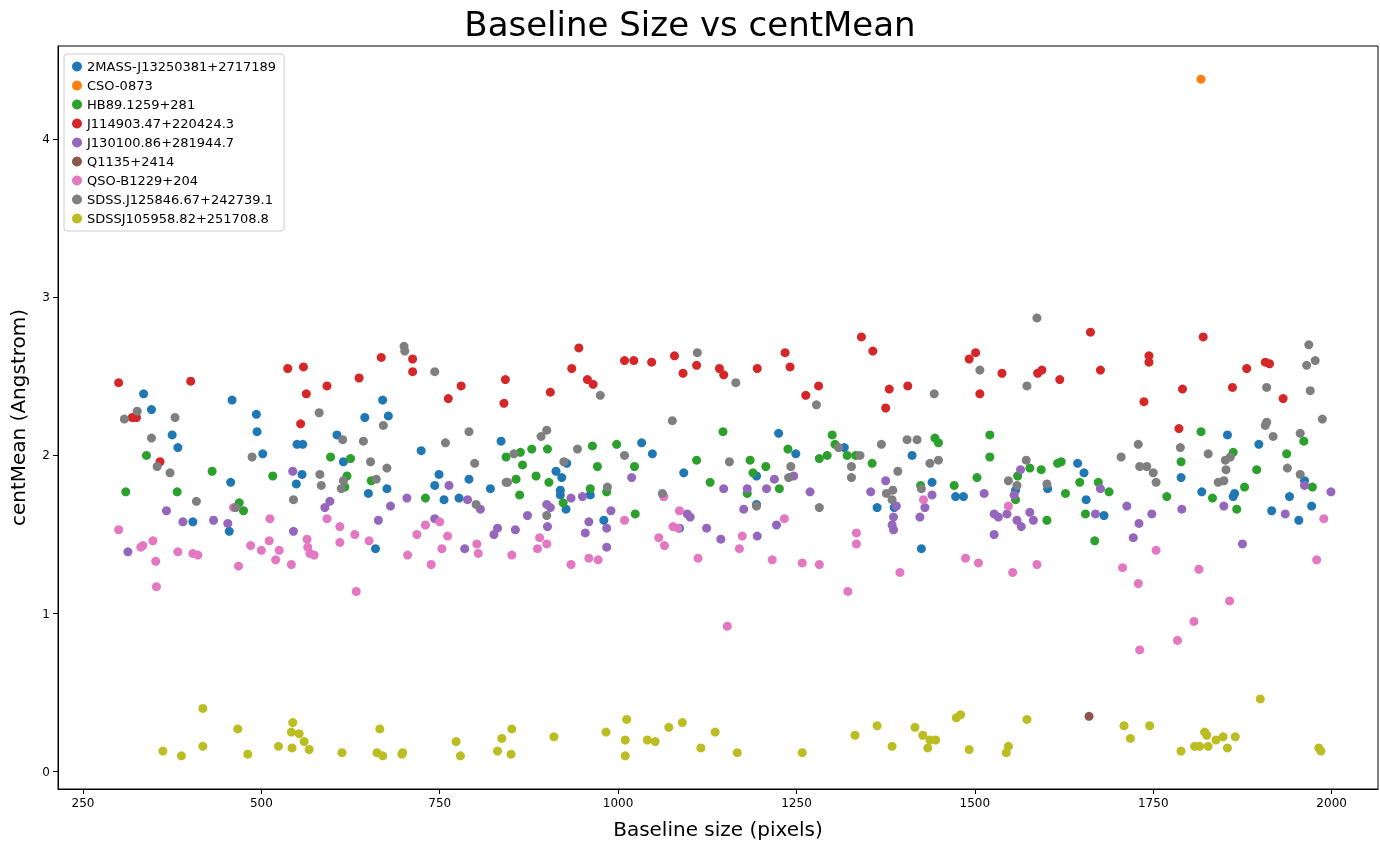 The height and width of the screenshot is (844, 1380). I want to click on legend-label: J130100.86+281944.7, so click(160, 142).